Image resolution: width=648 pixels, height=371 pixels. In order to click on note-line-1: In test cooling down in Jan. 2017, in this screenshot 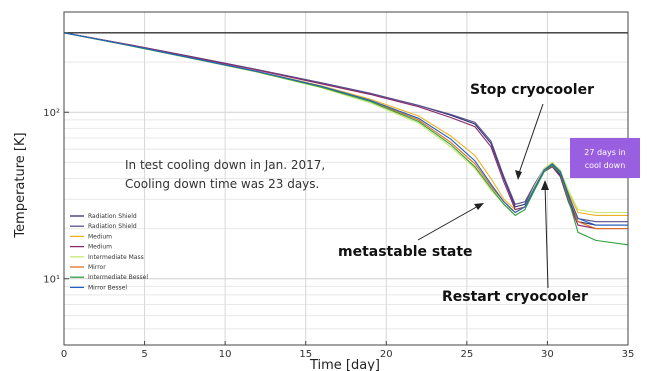, I will do `click(225, 165)`.